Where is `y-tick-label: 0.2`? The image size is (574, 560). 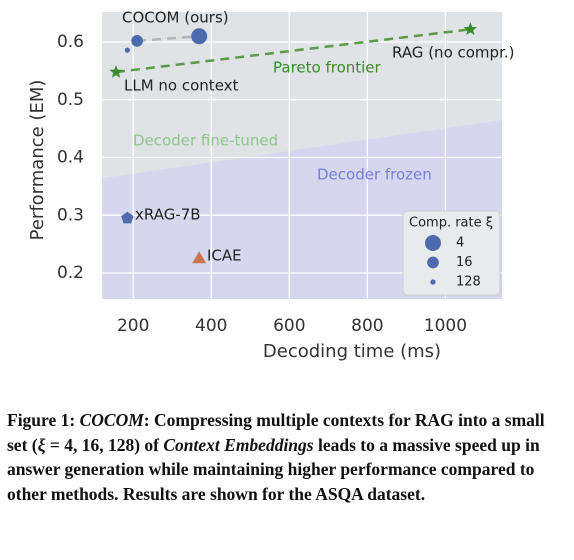
y-tick-label: 0.2 is located at coordinates (70, 273).